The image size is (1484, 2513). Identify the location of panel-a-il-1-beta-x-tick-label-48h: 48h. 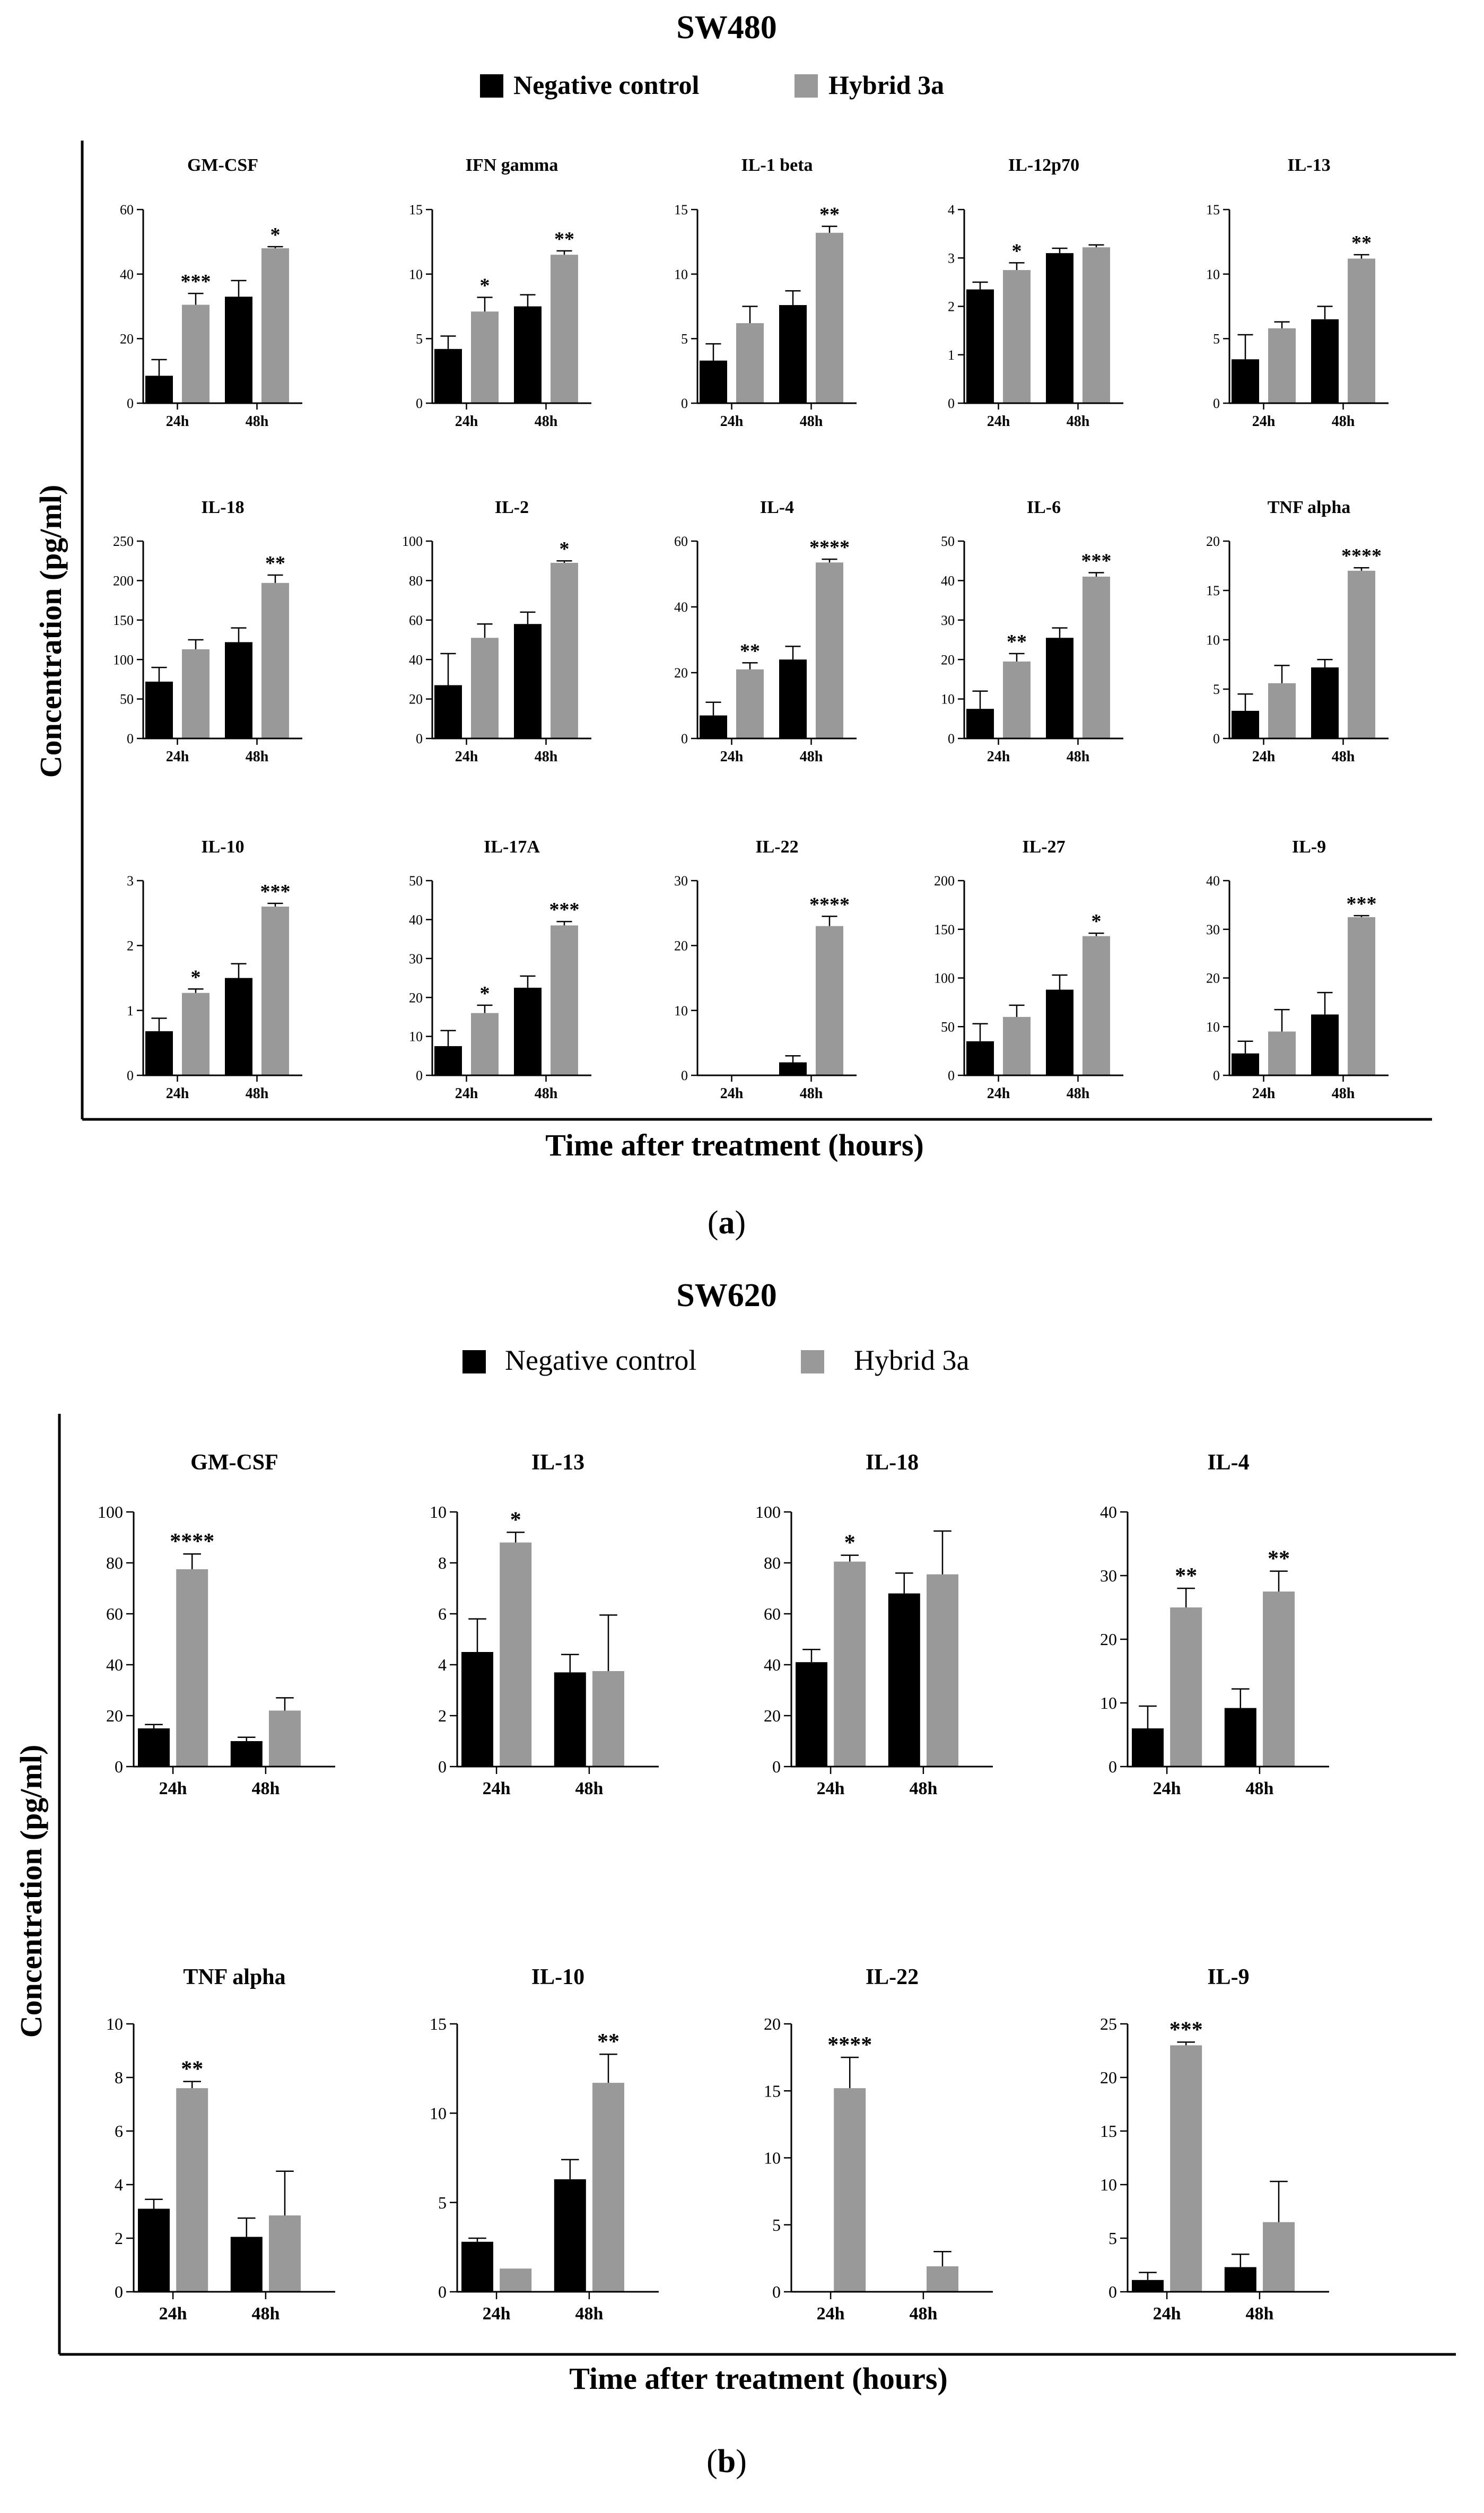
(811, 421).